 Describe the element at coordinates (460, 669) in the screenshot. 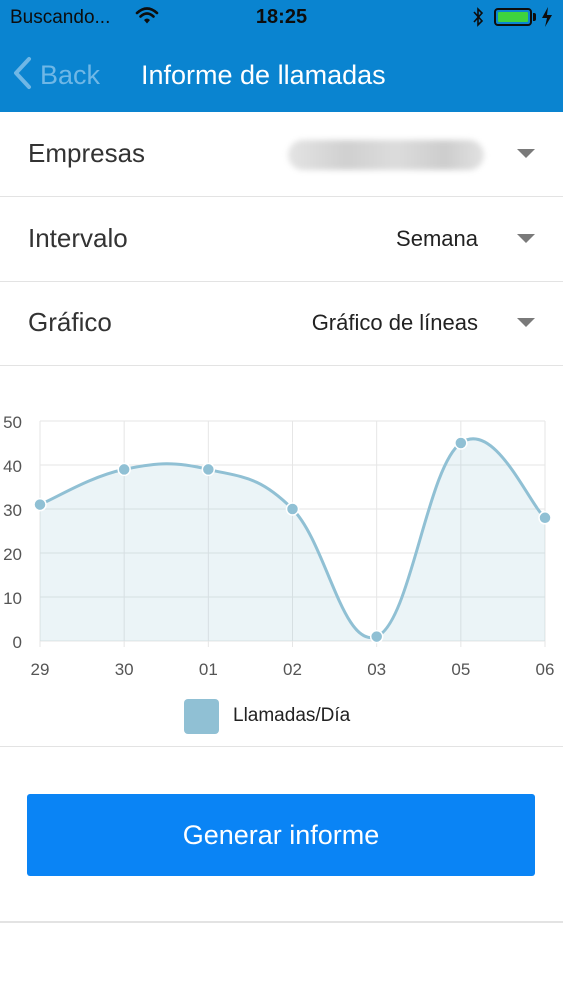

I see `x-tick-label: 05` at that location.